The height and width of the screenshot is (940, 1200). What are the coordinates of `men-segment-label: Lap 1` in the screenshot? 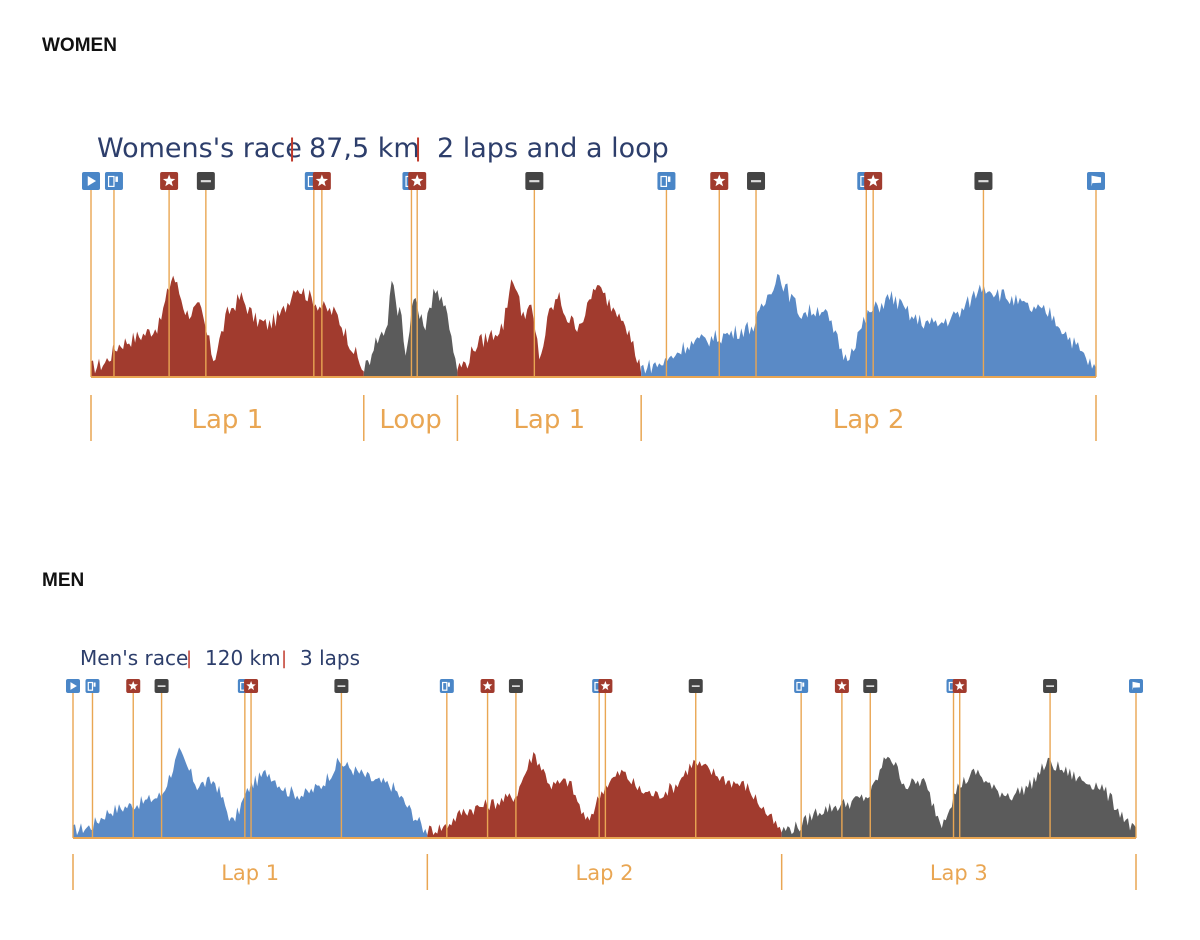 It's located at (250, 873).